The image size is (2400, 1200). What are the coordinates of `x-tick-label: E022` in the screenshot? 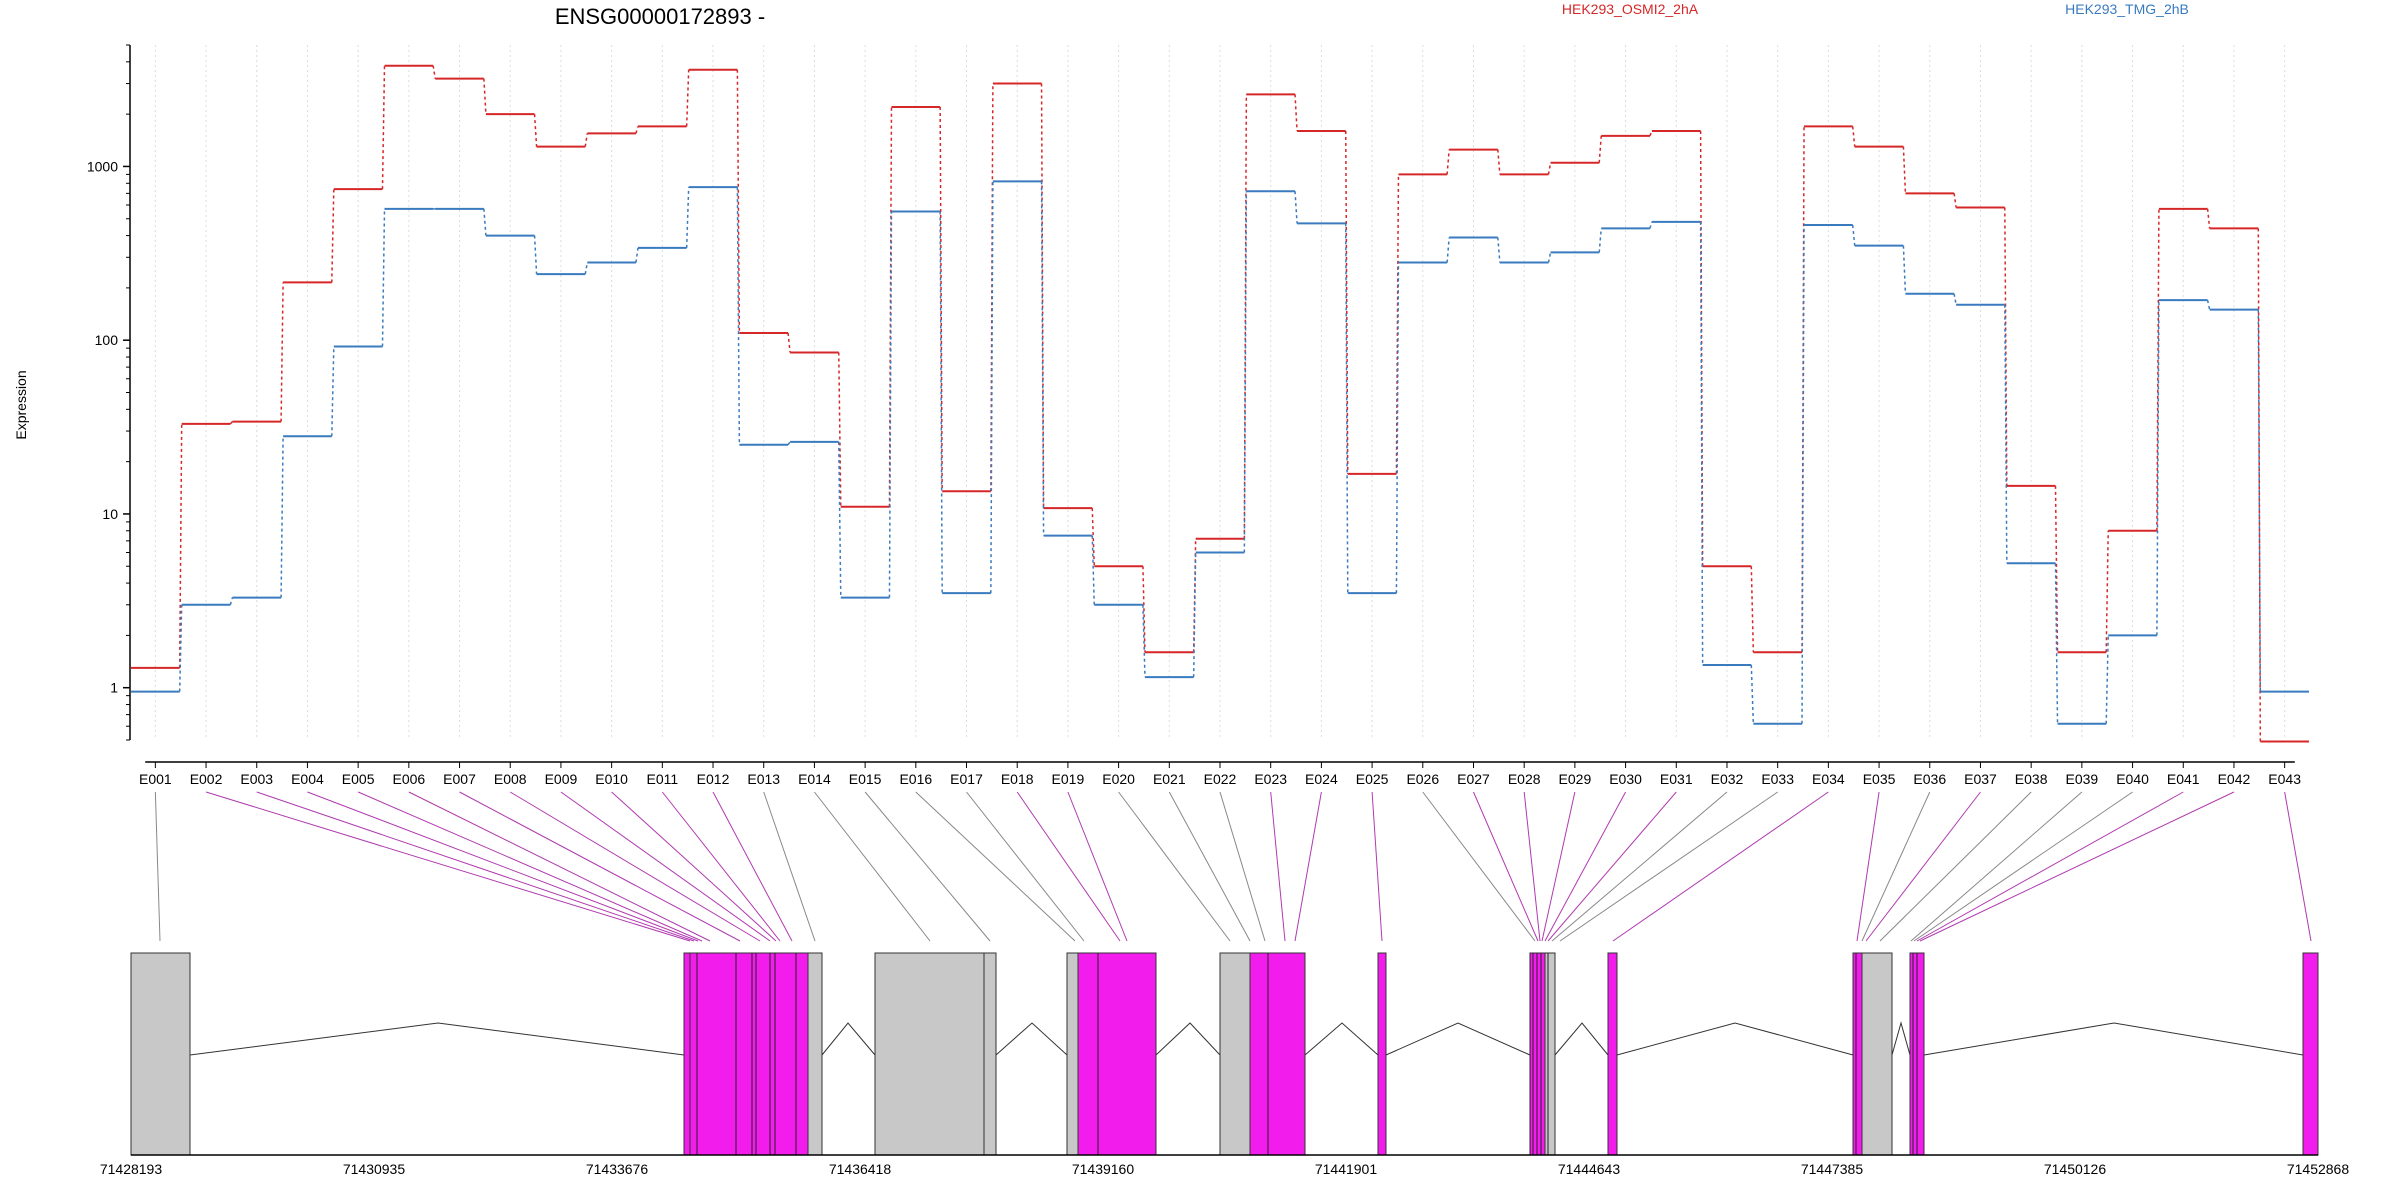 It's located at (1220, 779).